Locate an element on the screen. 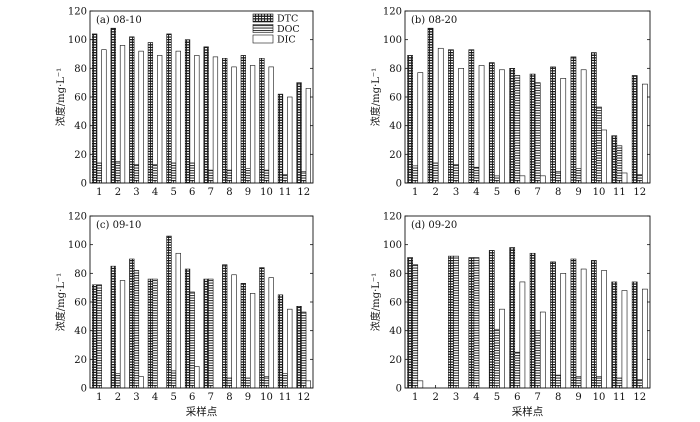  legend-swatch-dtc is located at coordinates (263, 18).